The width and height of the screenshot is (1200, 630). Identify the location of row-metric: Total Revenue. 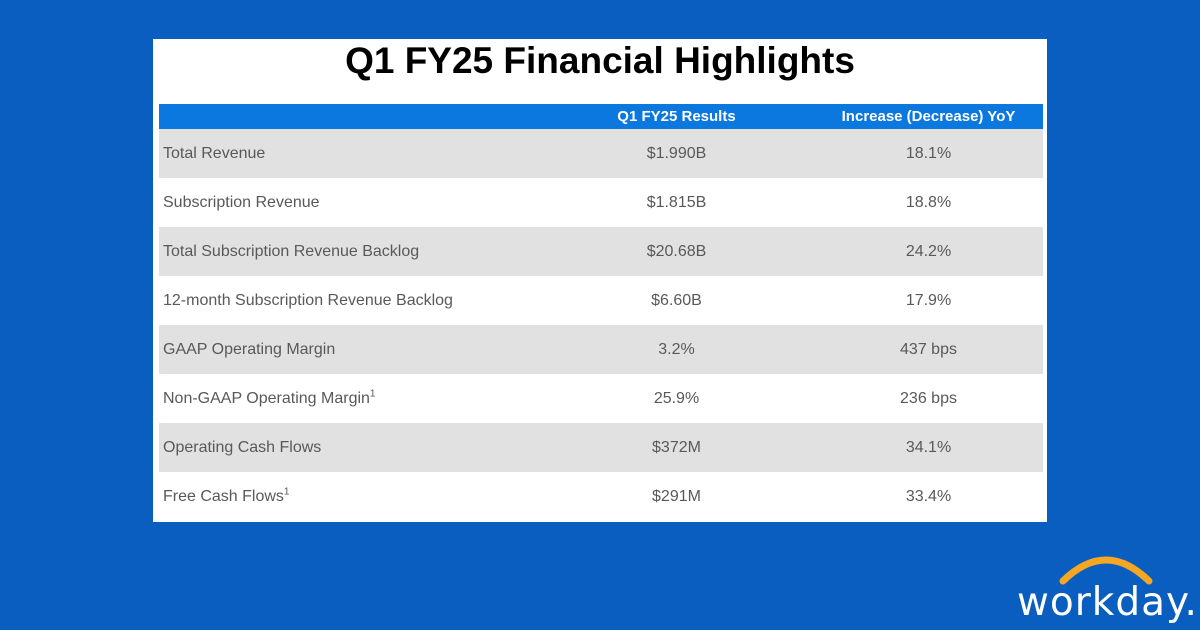
(214, 153).